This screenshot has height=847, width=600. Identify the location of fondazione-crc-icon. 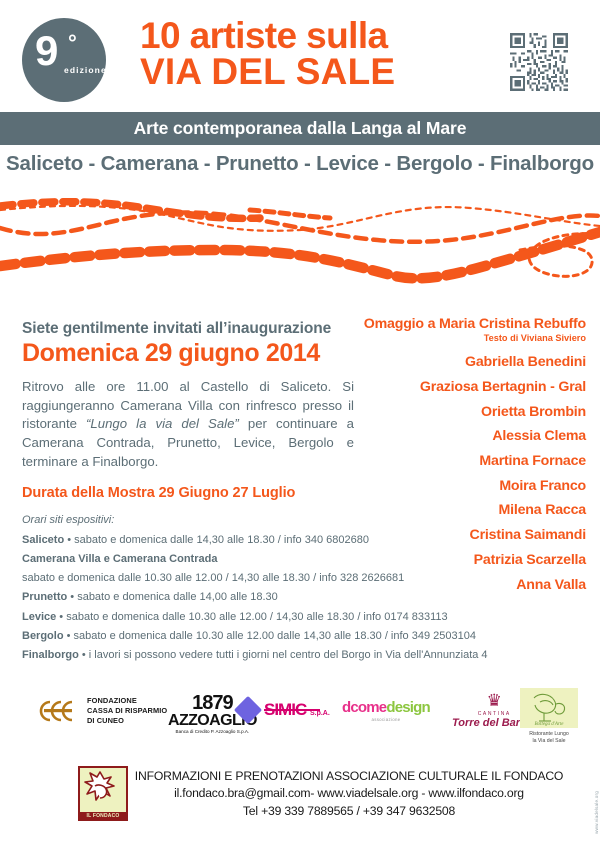
(59, 711).